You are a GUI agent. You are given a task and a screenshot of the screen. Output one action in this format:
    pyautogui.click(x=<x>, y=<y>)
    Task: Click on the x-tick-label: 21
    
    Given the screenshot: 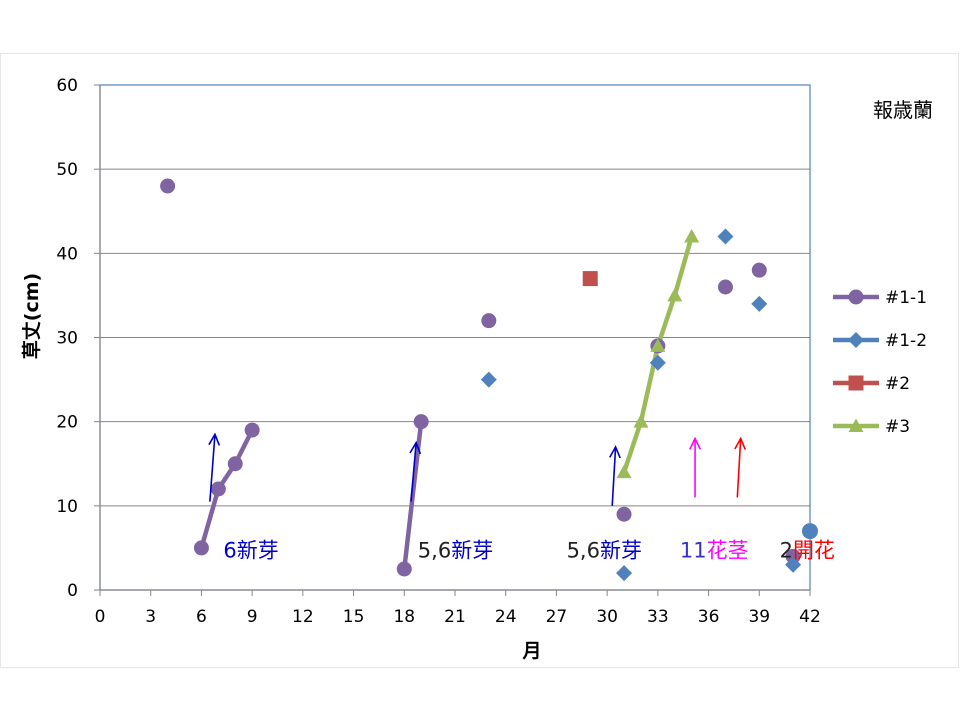 What is the action you would take?
    pyautogui.click(x=455, y=617)
    